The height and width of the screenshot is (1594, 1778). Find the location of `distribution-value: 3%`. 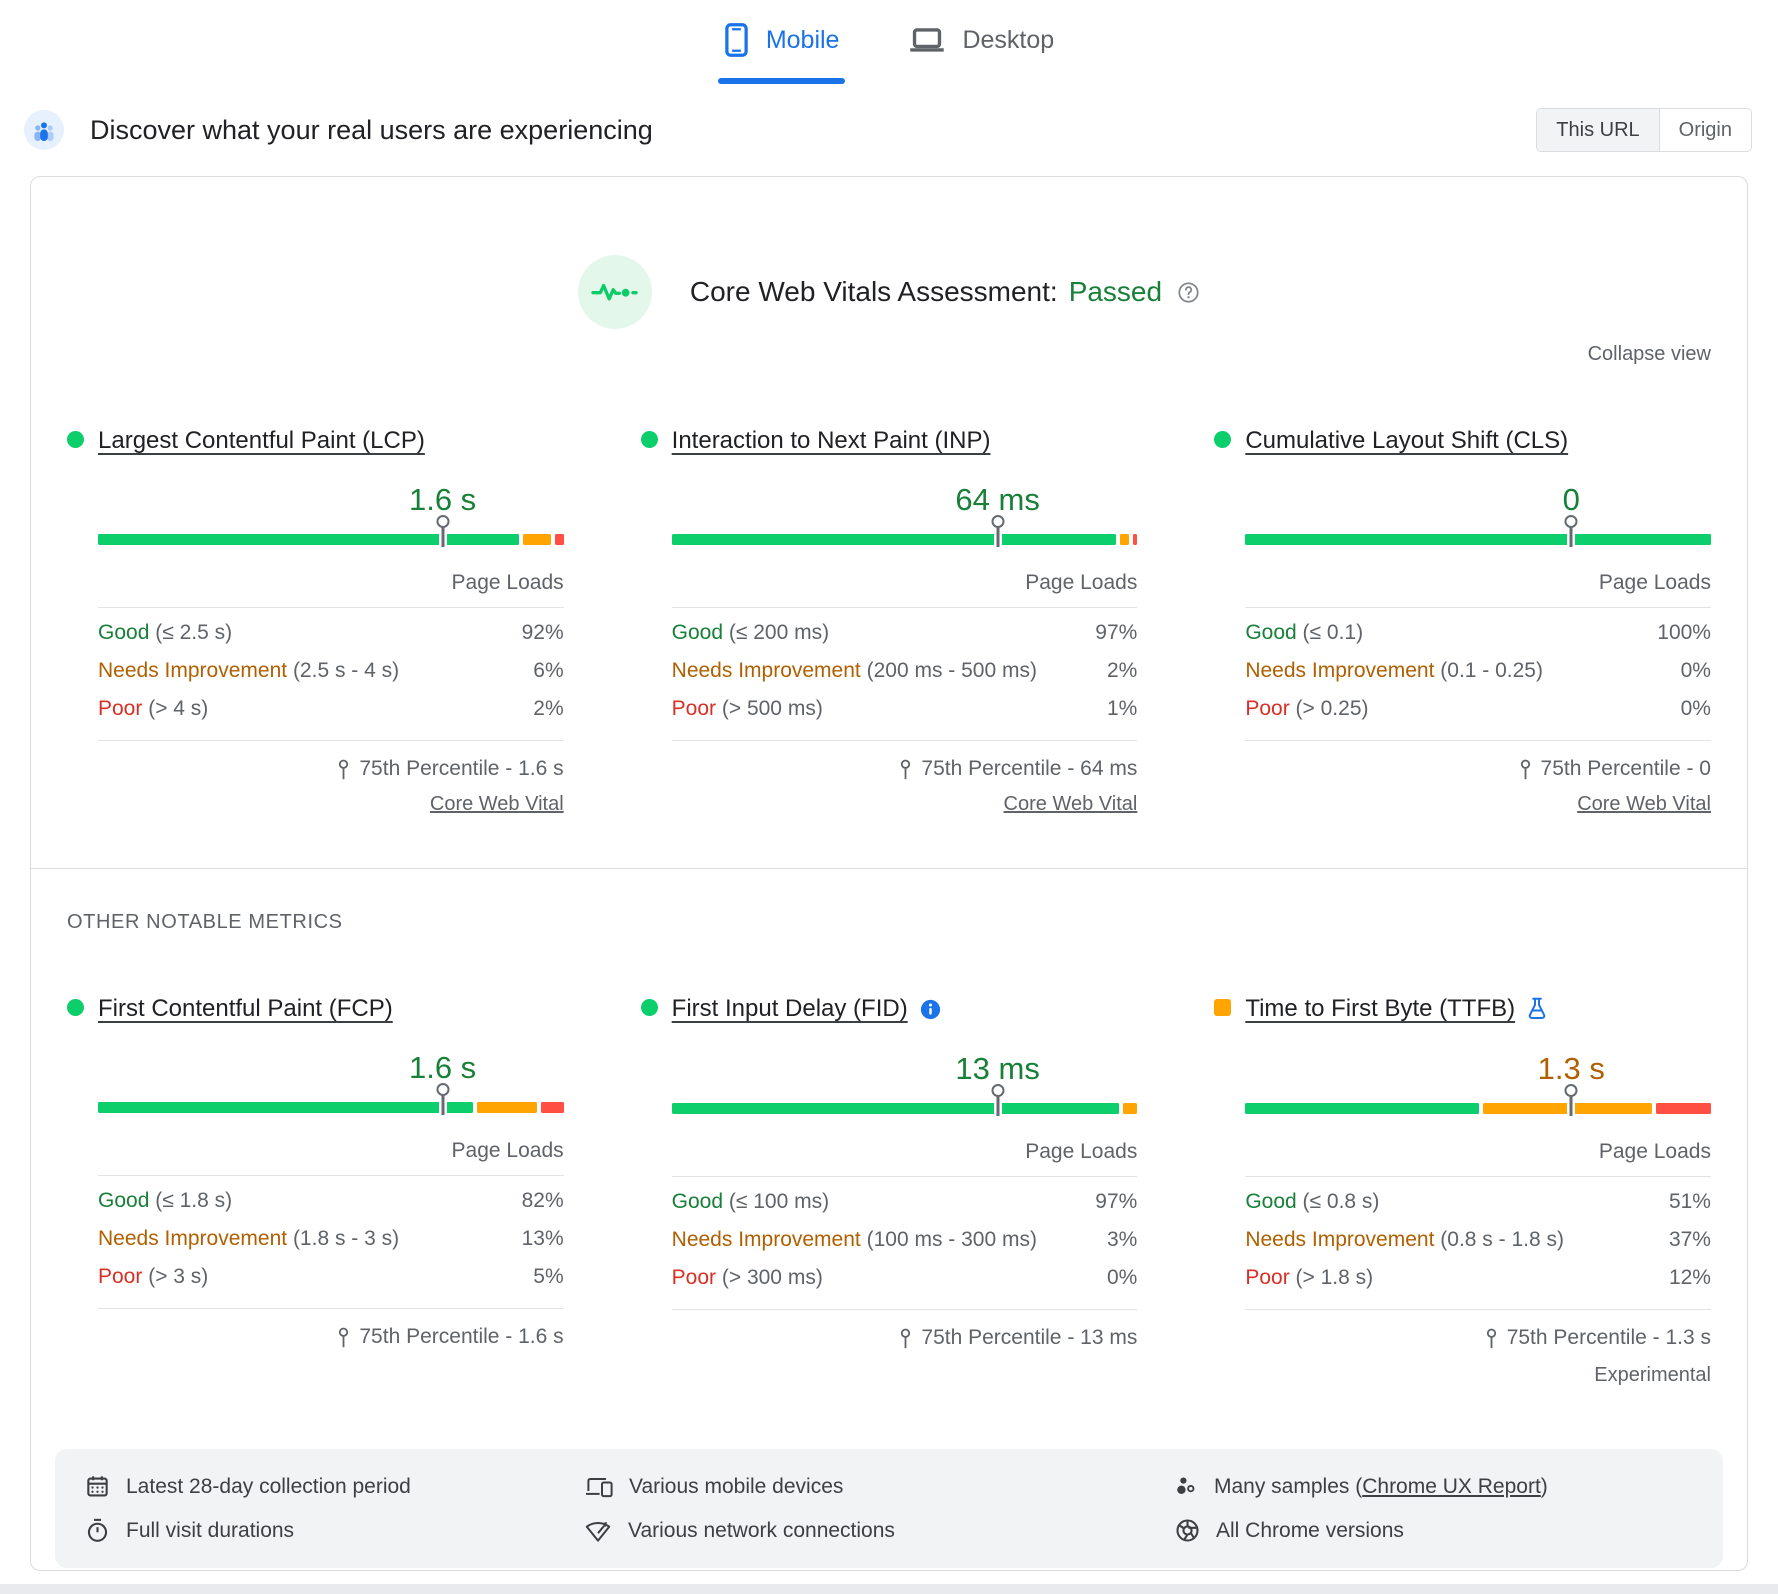

distribution-value: 3% is located at coordinates (1122, 1239).